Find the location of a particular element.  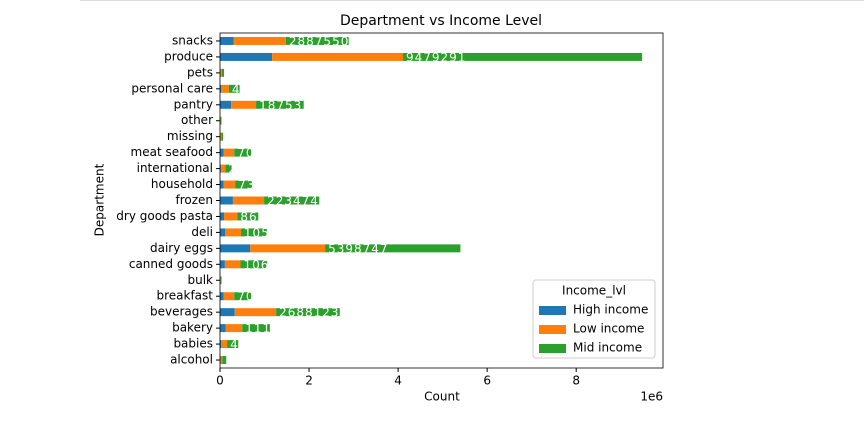

data-label: 105 is located at coordinates (257, 233).